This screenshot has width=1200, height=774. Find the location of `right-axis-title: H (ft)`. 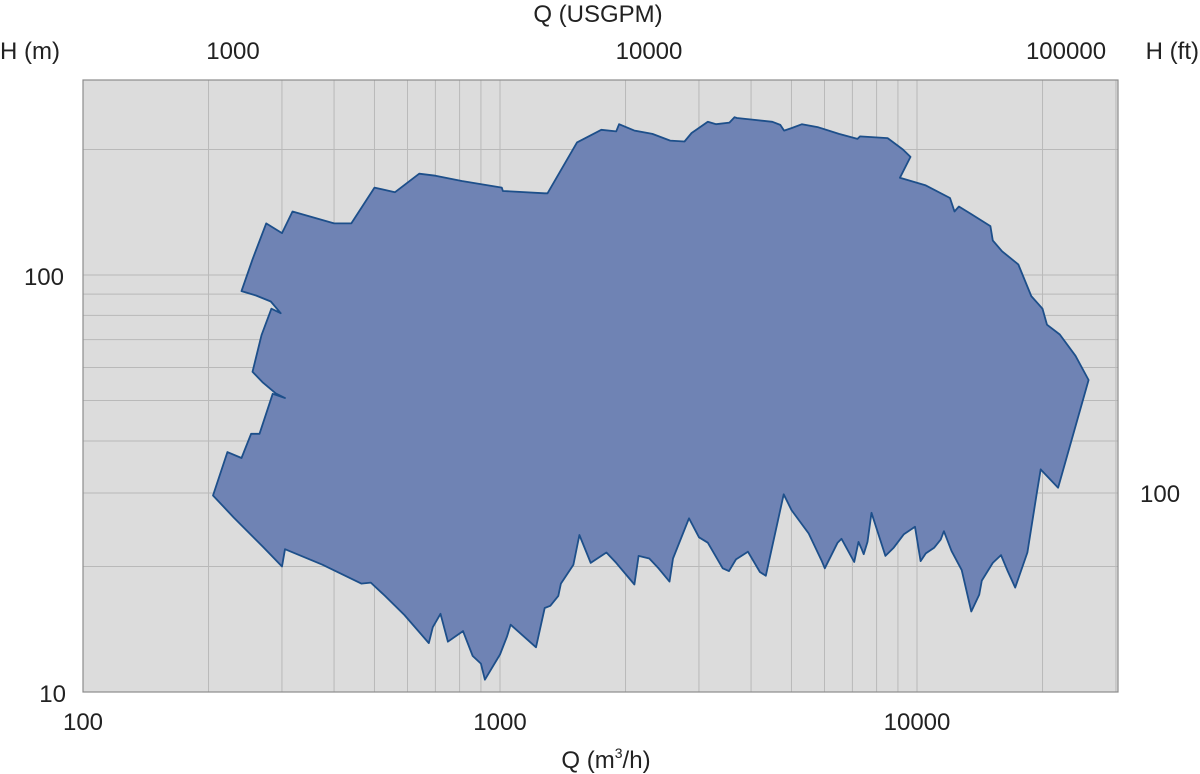

right-axis-title: H (ft) is located at coordinates (1172, 51).